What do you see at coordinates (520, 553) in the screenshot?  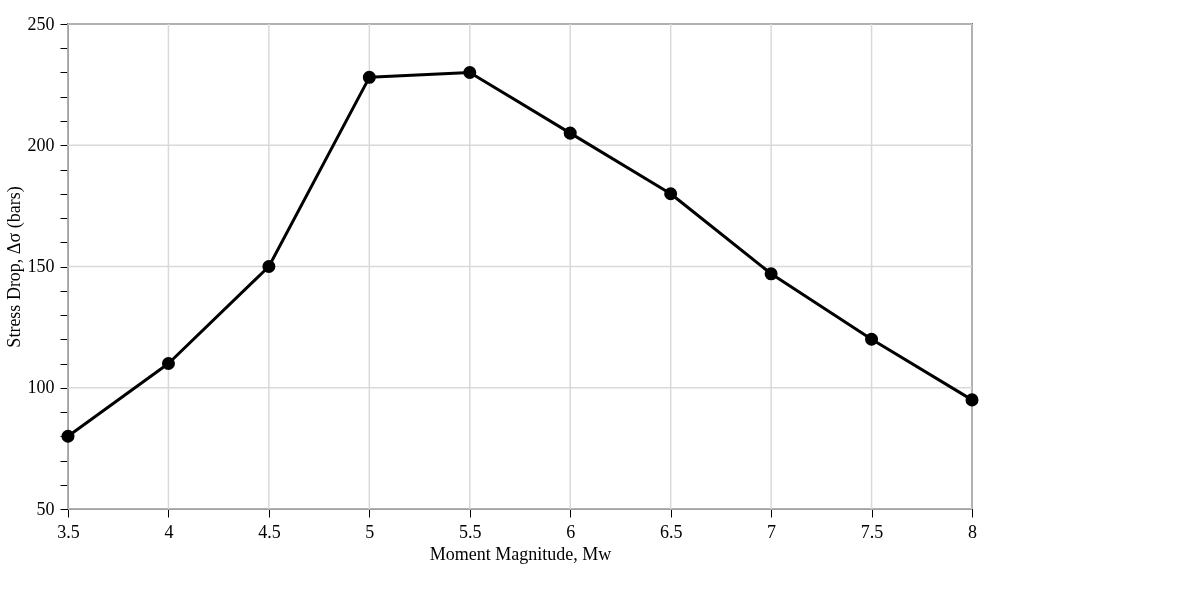 I see `x-axis-title: Moment Magnitude, Mw` at bounding box center [520, 553].